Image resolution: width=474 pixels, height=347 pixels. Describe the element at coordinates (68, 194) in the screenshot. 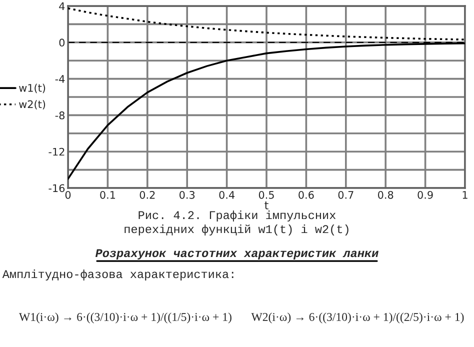

I see `x-tick-label: 0` at that location.